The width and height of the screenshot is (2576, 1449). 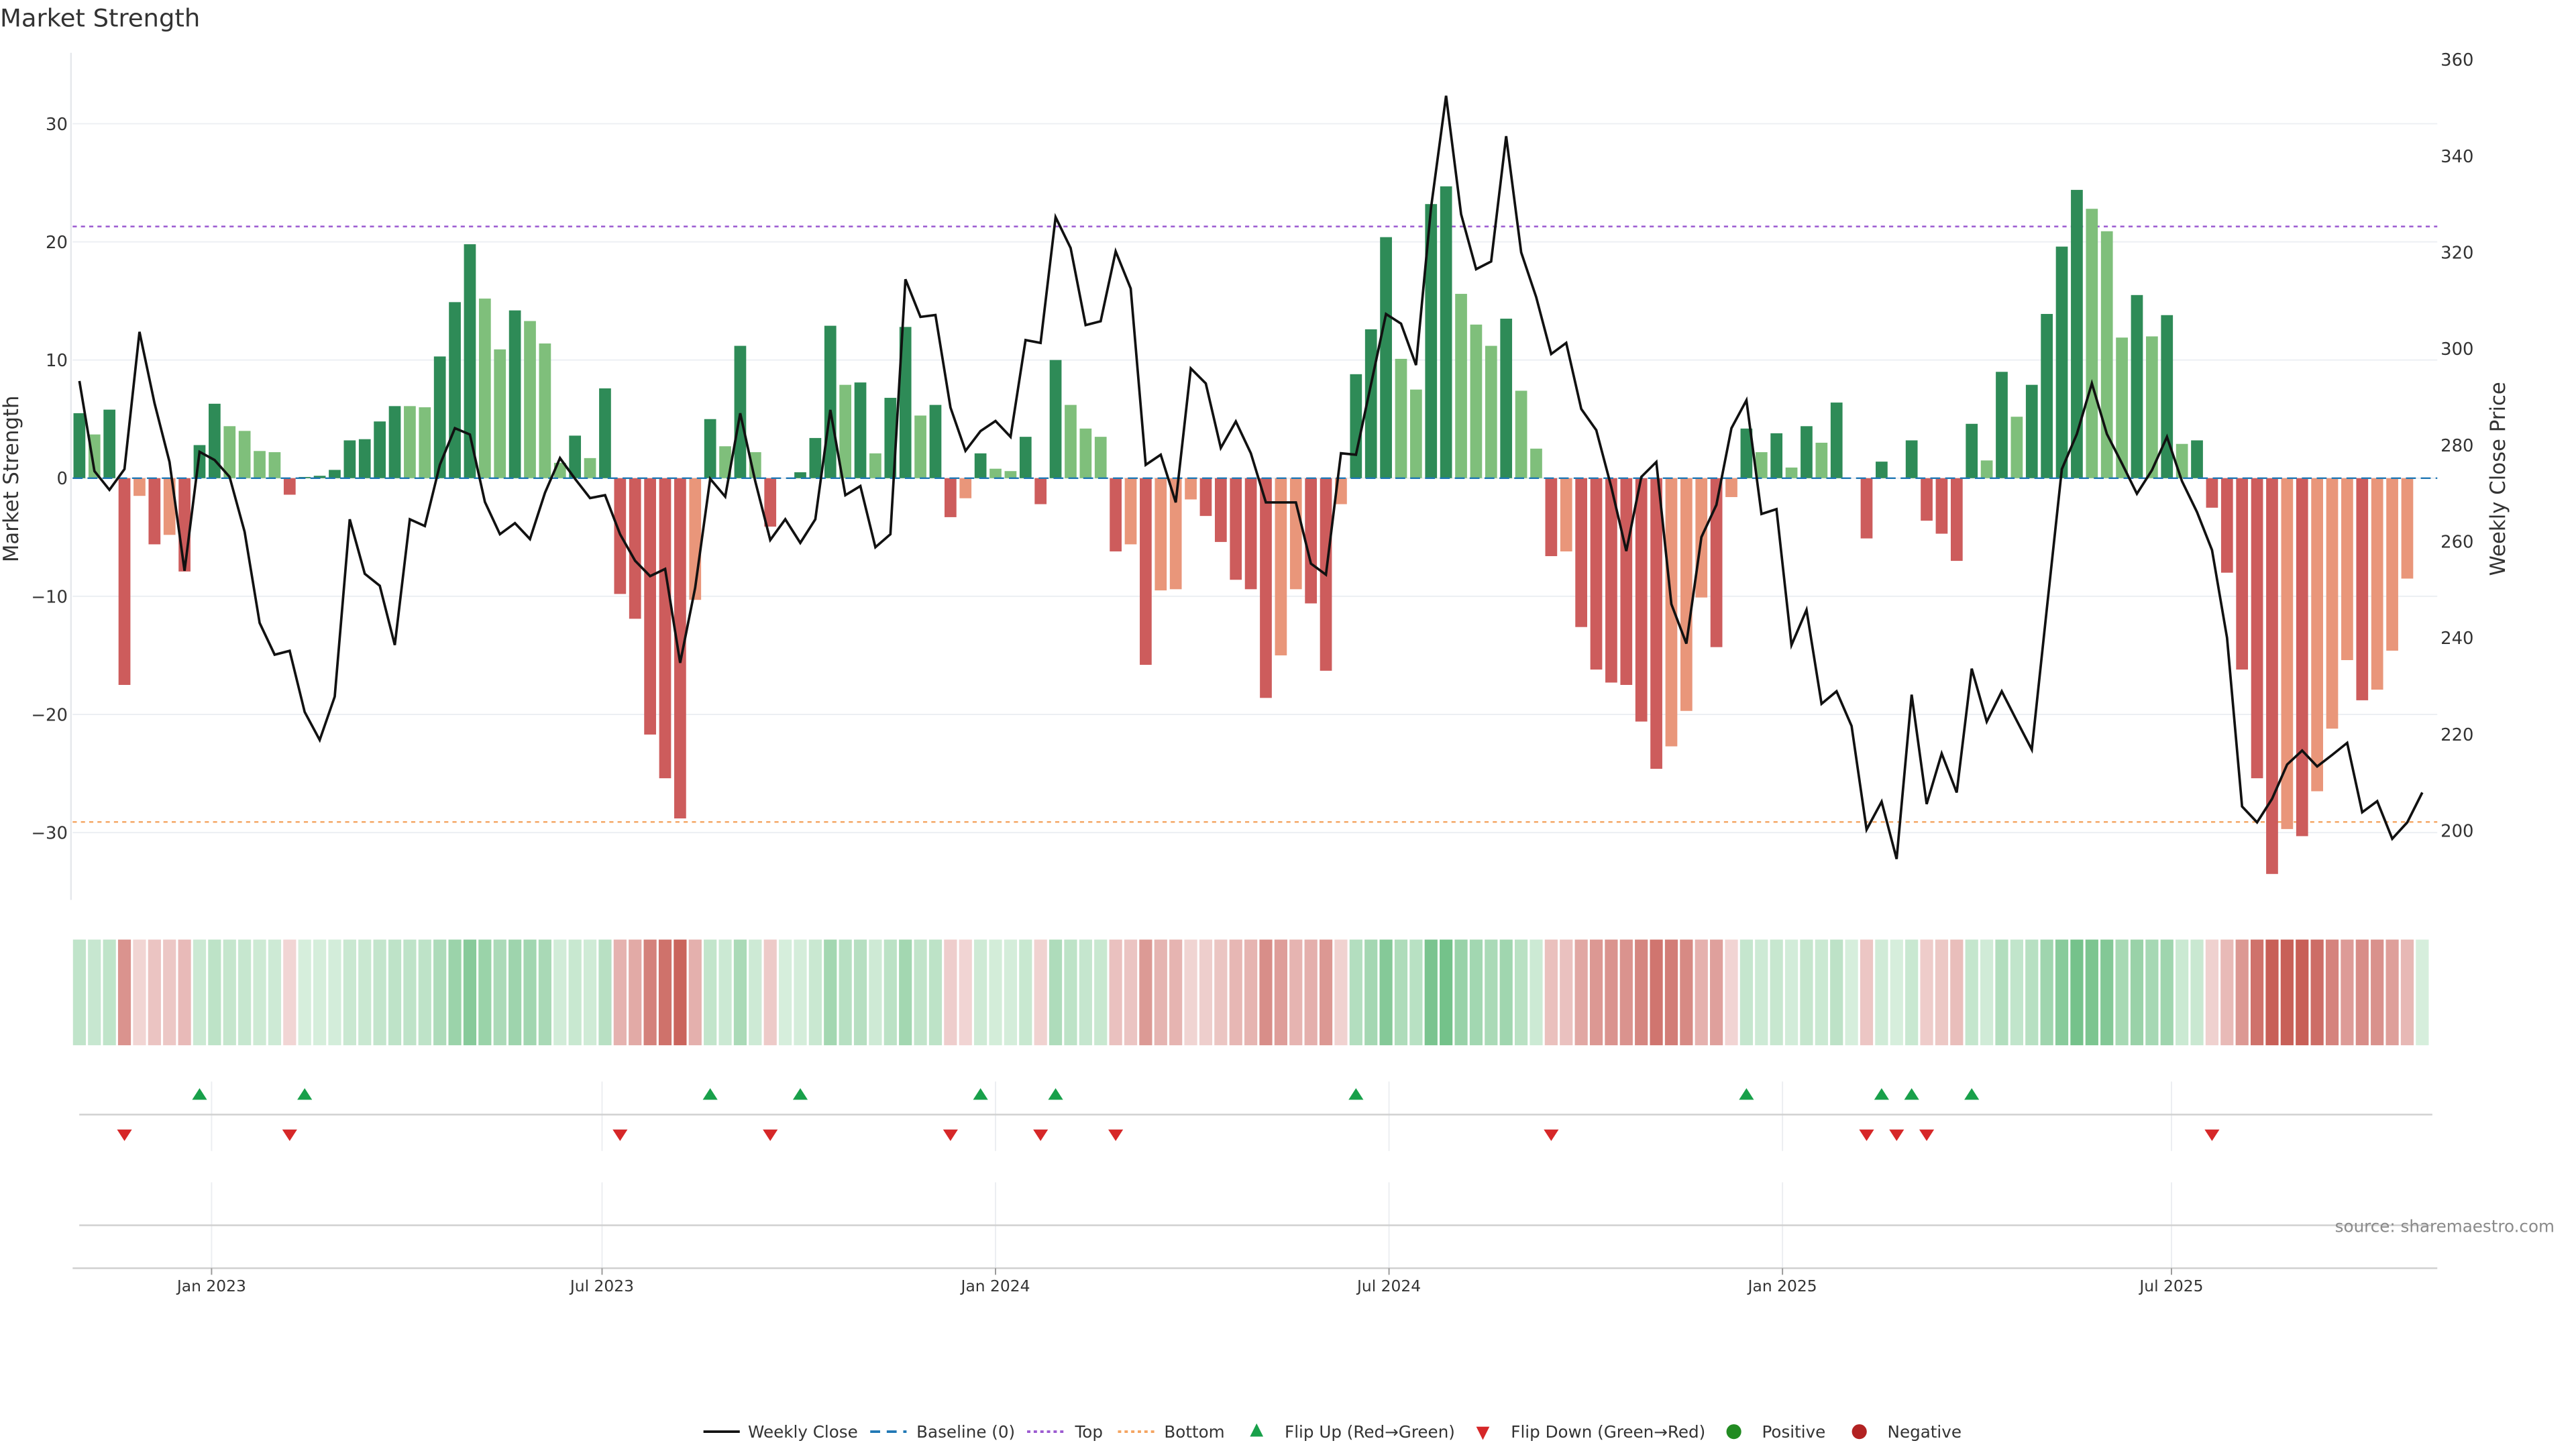 What do you see at coordinates (1590, 1432) in the screenshot?
I see `legend-item-flip-down: Flip Down (Green→Red)` at bounding box center [1590, 1432].